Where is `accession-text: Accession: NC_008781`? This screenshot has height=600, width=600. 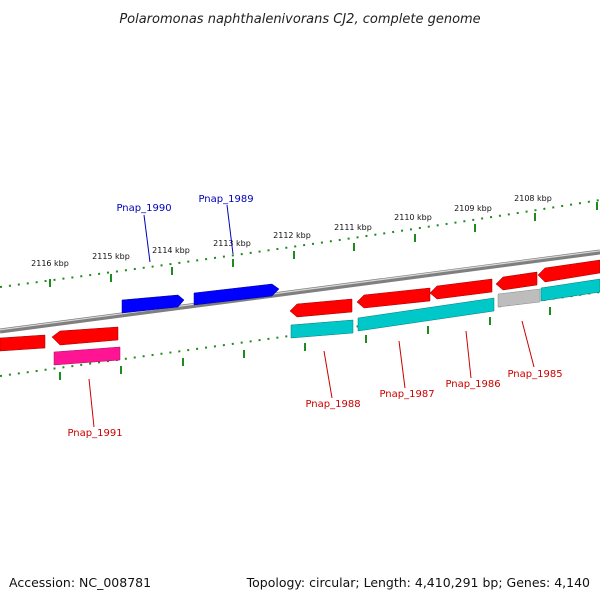
accession-text: Accession: NC_008781 is located at coordinates (80, 582).